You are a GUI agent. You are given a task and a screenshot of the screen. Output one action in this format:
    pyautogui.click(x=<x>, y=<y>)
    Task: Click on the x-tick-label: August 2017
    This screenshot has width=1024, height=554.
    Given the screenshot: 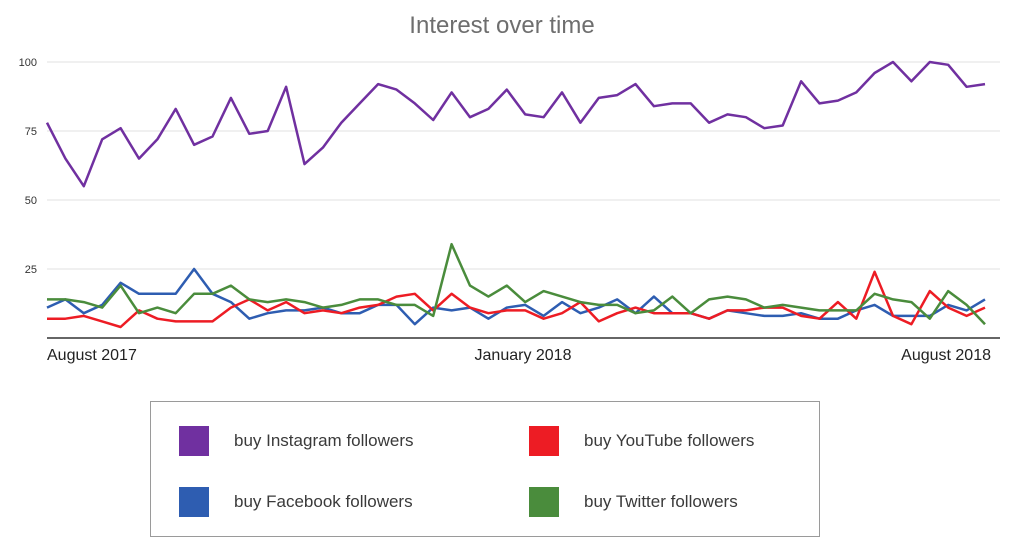 What is the action you would take?
    pyautogui.click(x=92, y=355)
    